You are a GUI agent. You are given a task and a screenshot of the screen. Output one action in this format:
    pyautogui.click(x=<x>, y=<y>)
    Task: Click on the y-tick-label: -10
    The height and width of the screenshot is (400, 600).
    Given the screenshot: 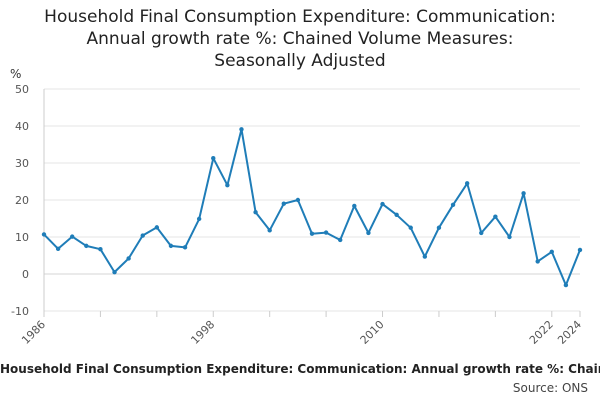 What is the action you would take?
    pyautogui.click(x=20, y=311)
    